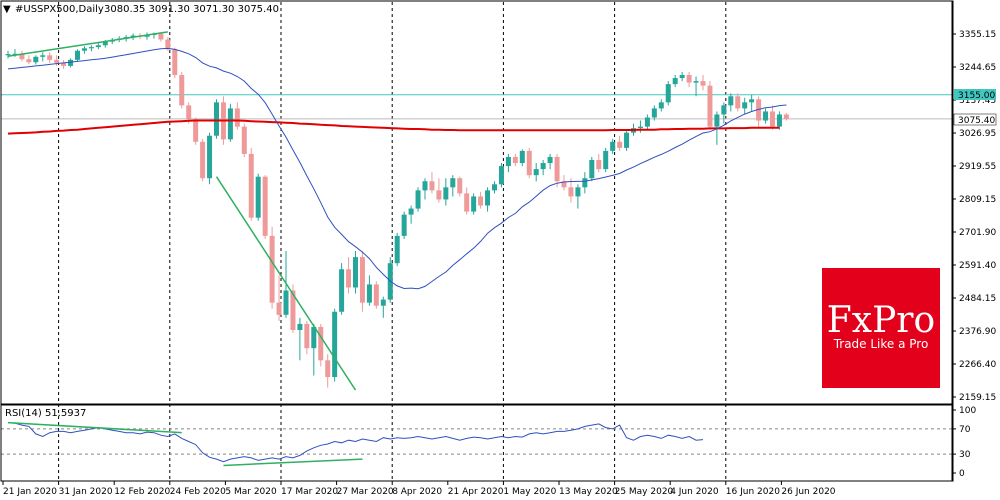  What do you see at coordinates (529, 492) in the screenshot?
I see `x-tick-label: 1 May 2020` at bounding box center [529, 492].